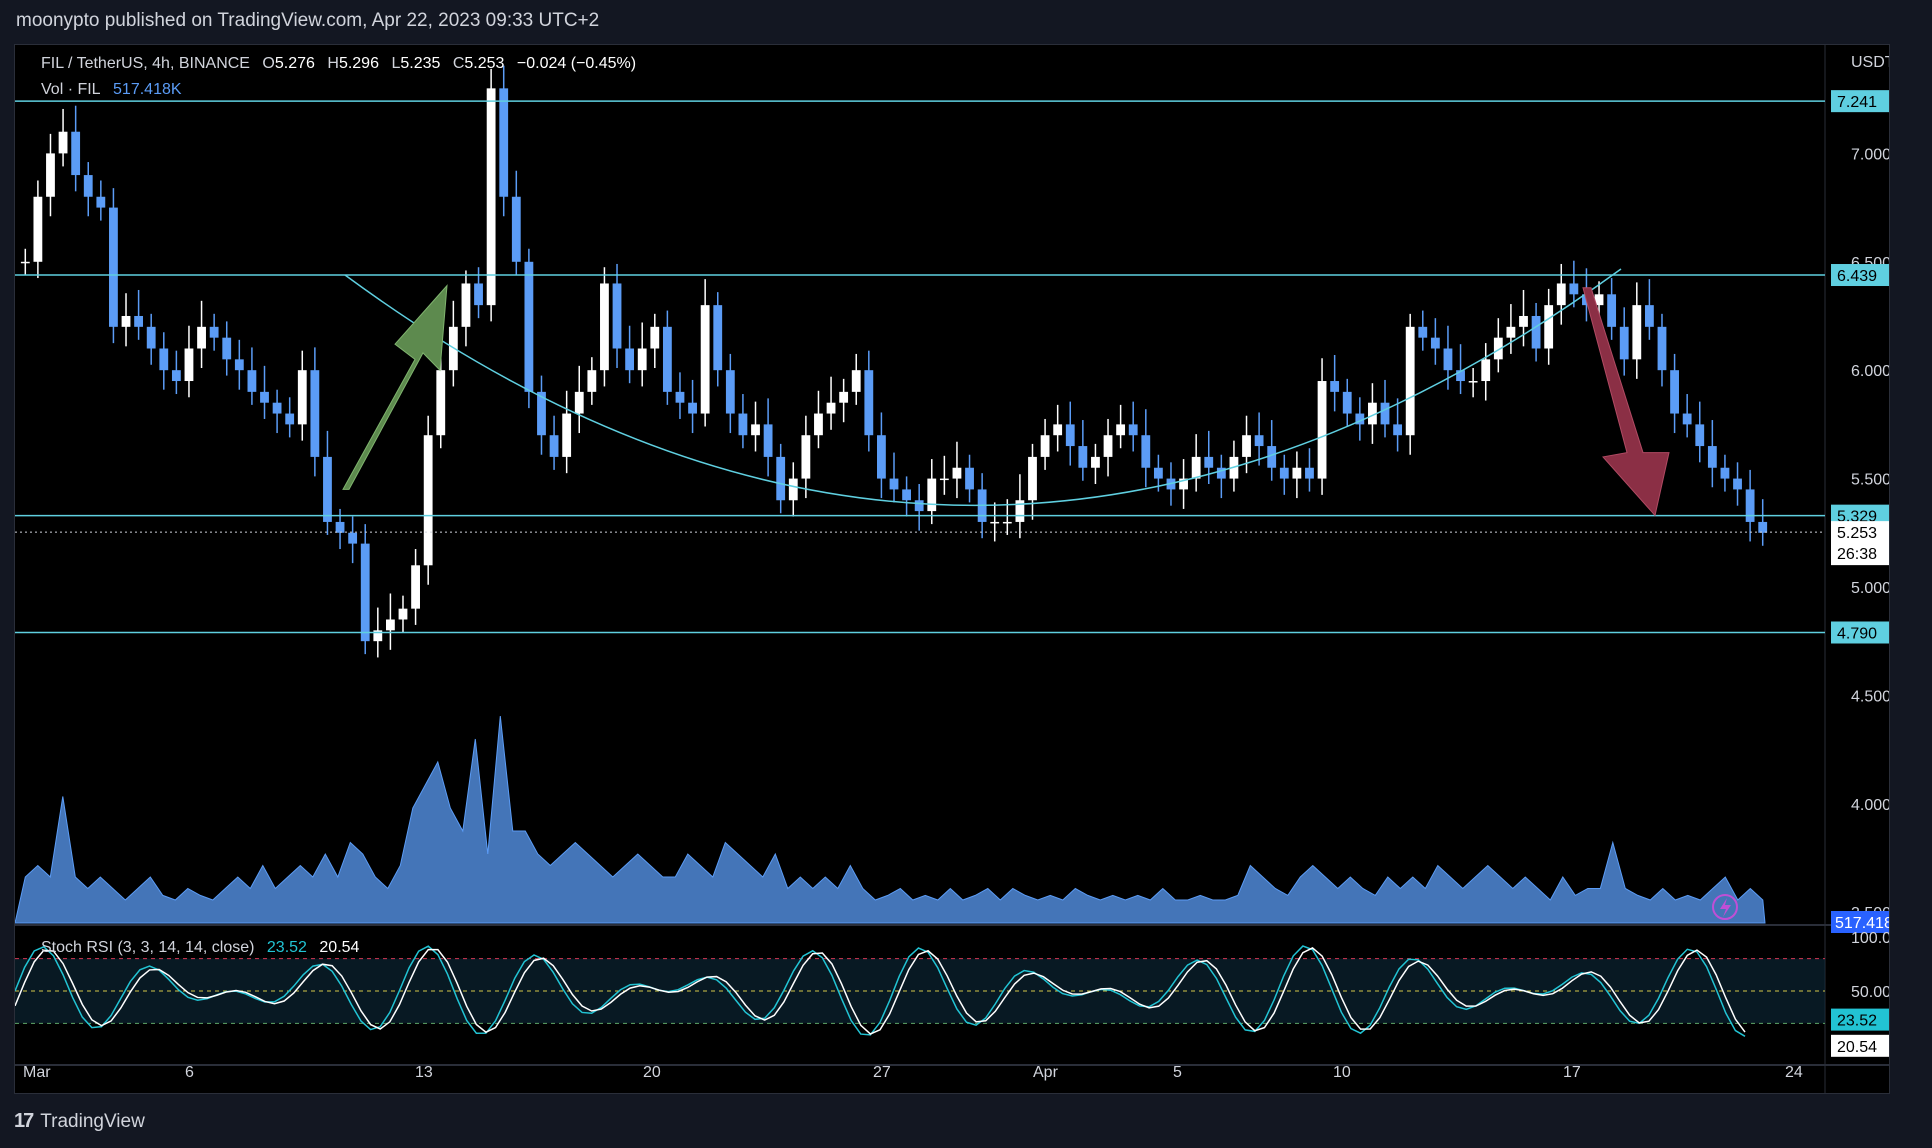 The width and height of the screenshot is (1932, 1148). Describe the element at coordinates (1870, 371) in the screenshot. I see `price-tick-label: 6.000` at that location.